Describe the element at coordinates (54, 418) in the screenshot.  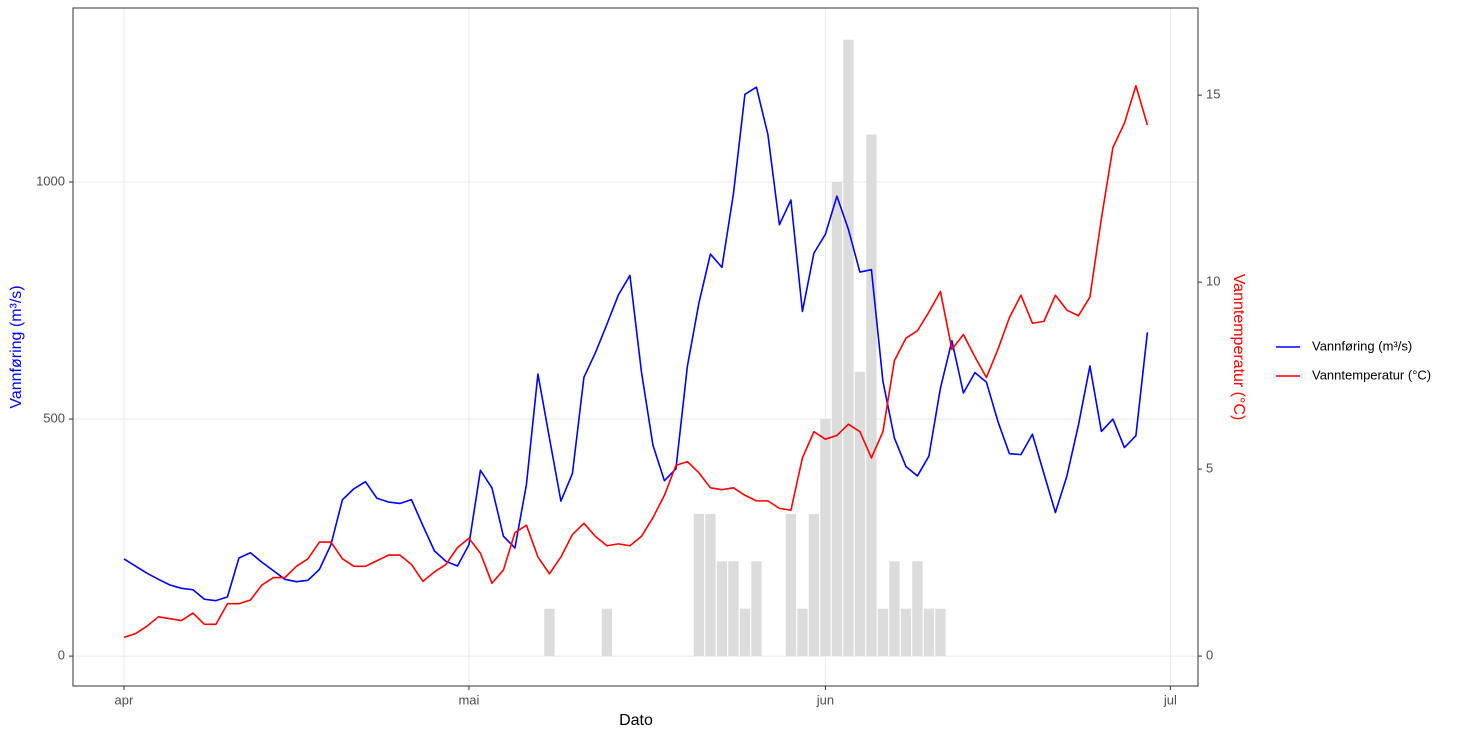
I see `y-tick-label: 500` at that location.